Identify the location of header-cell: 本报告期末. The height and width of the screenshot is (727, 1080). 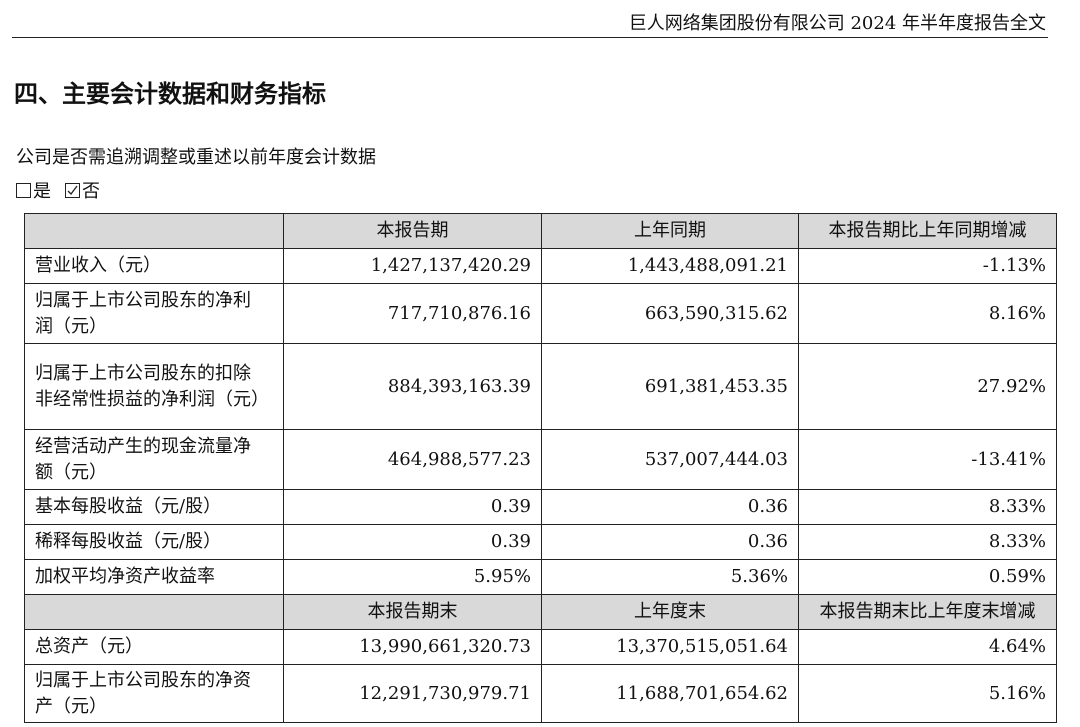
(412, 612).